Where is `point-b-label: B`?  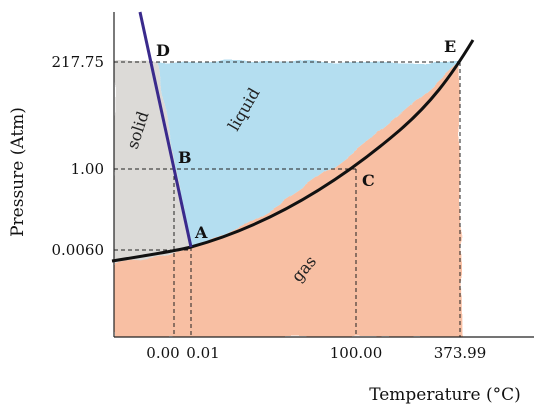 point-b-label: B is located at coordinates (185, 157).